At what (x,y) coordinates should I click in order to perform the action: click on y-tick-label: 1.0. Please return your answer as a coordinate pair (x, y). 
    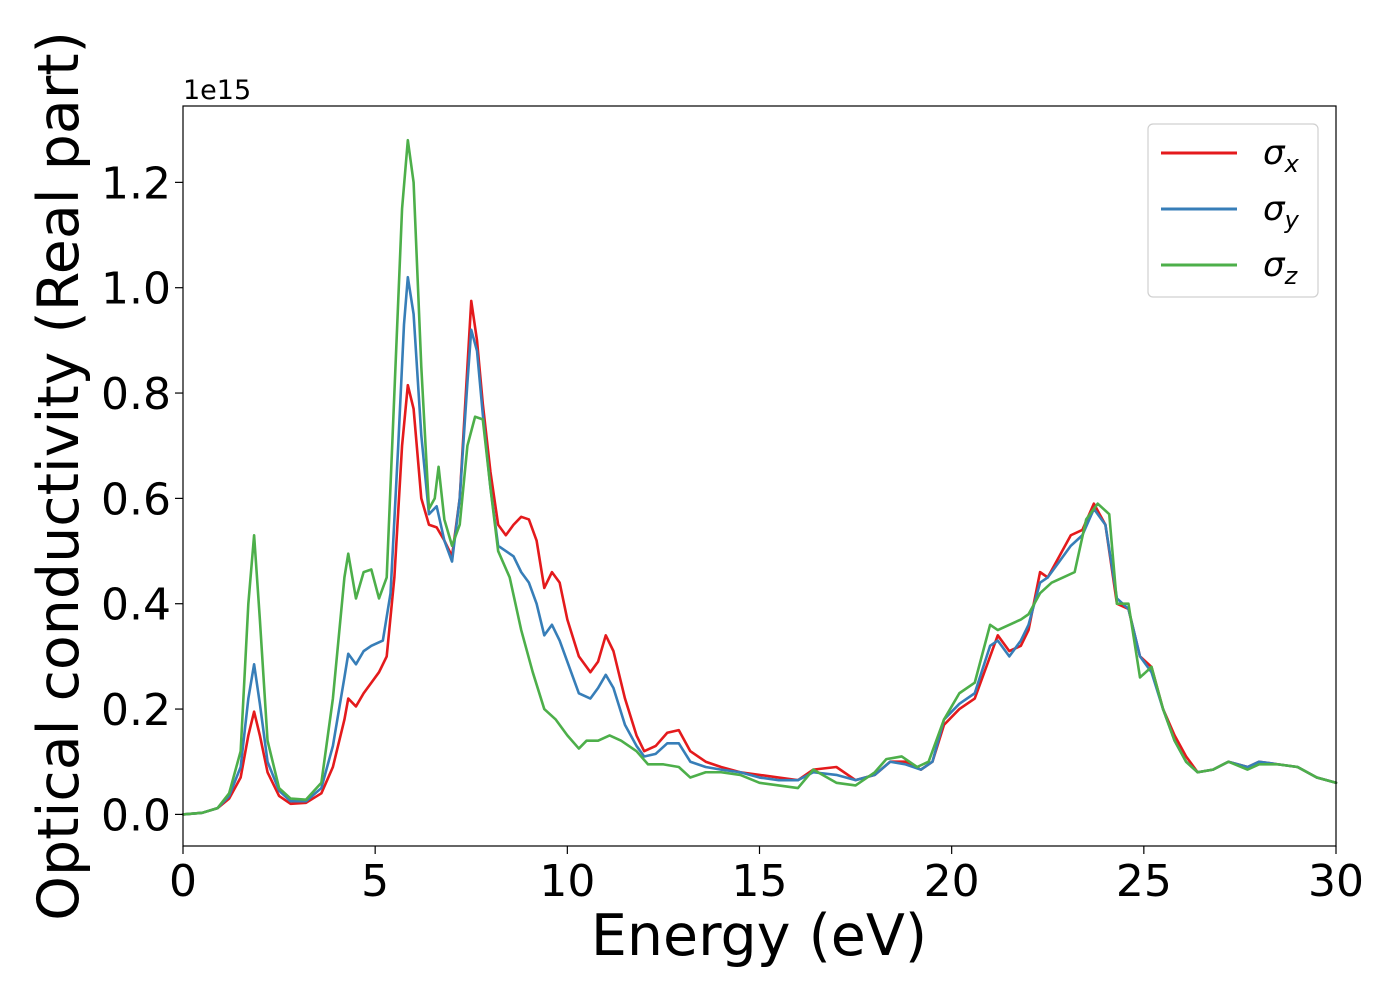
    Looking at the image, I should click on (136, 289).